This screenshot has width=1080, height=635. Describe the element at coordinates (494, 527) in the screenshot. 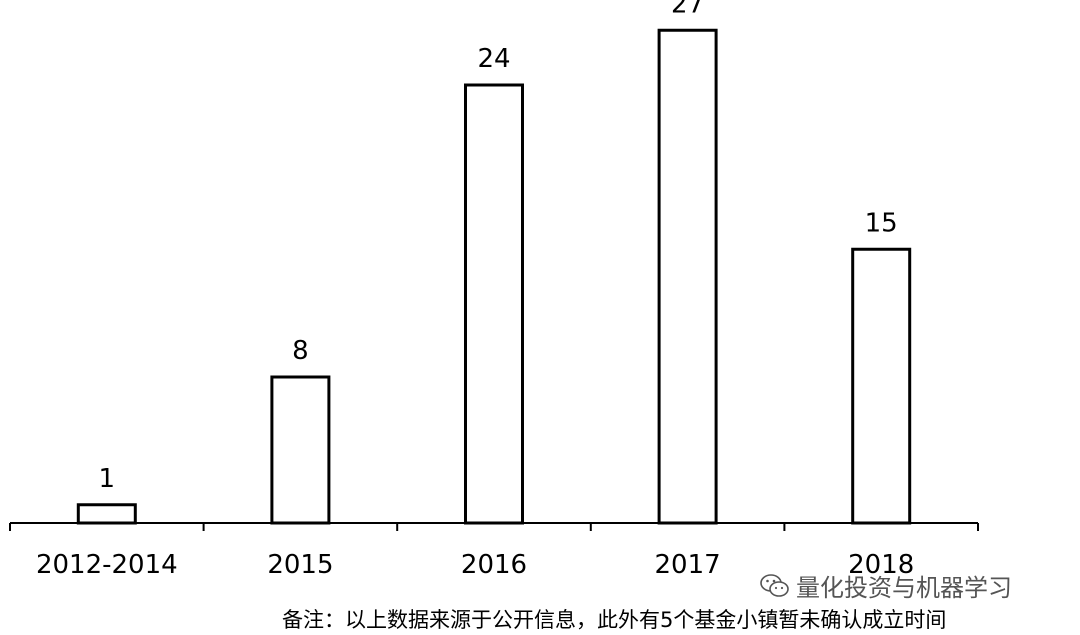

I see `x-axis-ticks` at that location.